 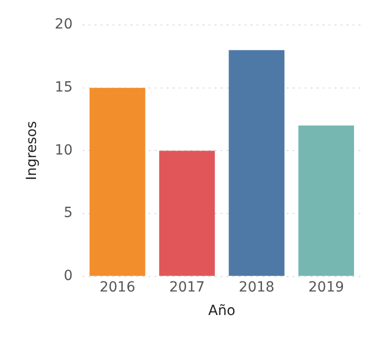 What do you see at coordinates (68, 276) in the screenshot?
I see `y-tick-label: 0` at bounding box center [68, 276].